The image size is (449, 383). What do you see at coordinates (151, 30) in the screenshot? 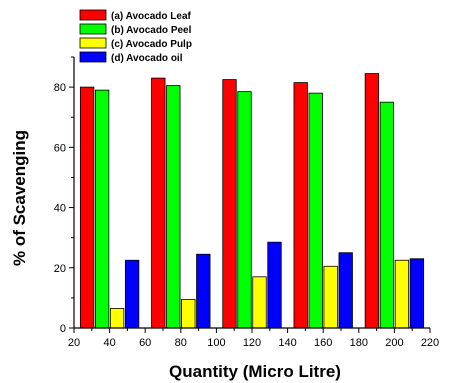
I see `legend-label-1: (b) Avocado Peel` at bounding box center [151, 30].